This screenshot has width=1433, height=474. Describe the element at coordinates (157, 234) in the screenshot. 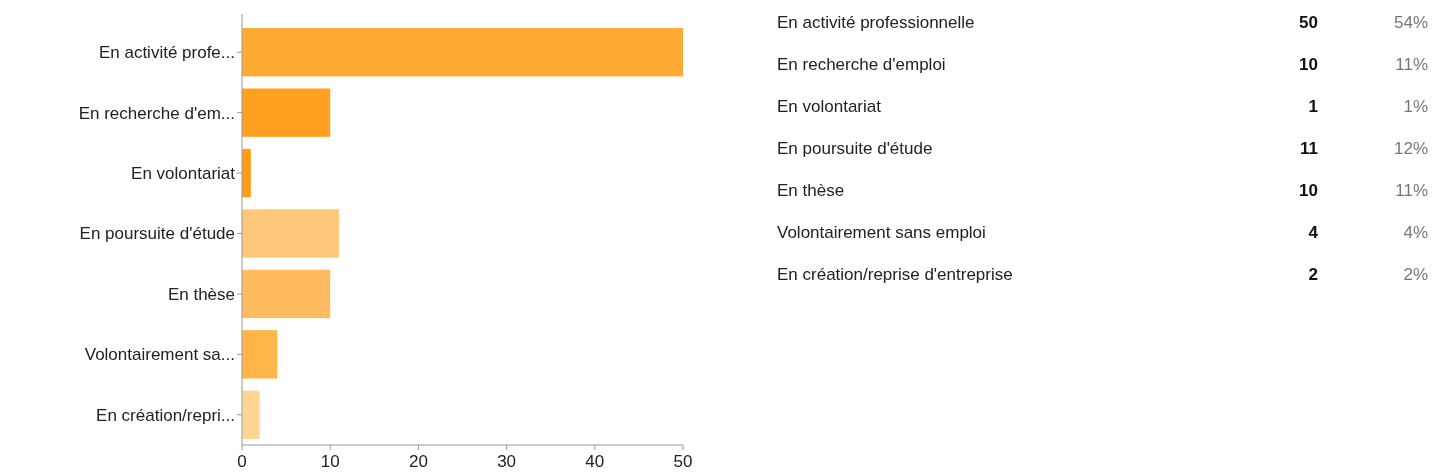

I see `y-tick-label: En poursuite d'étude` at that location.